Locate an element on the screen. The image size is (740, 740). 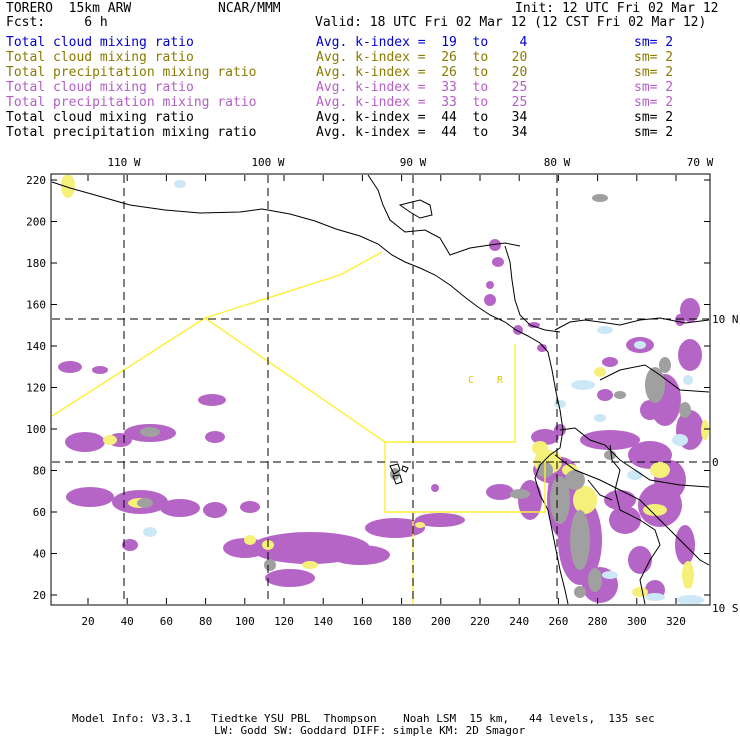
legend-kindex: Avg. k-index = 44 to 34 is located at coordinates (422, 117).